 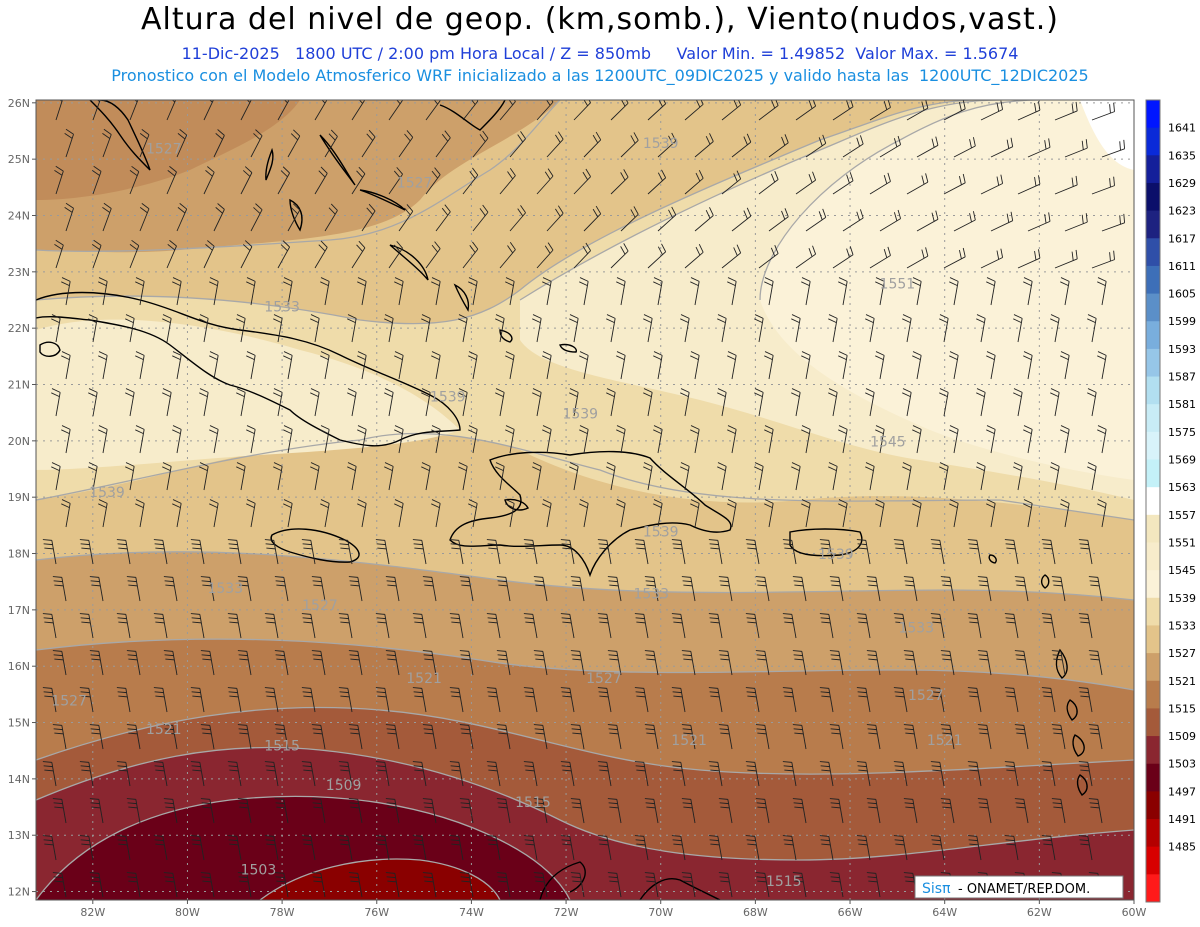 I want to click on colorbar-level-label: 1521, so click(x=1182, y=681).